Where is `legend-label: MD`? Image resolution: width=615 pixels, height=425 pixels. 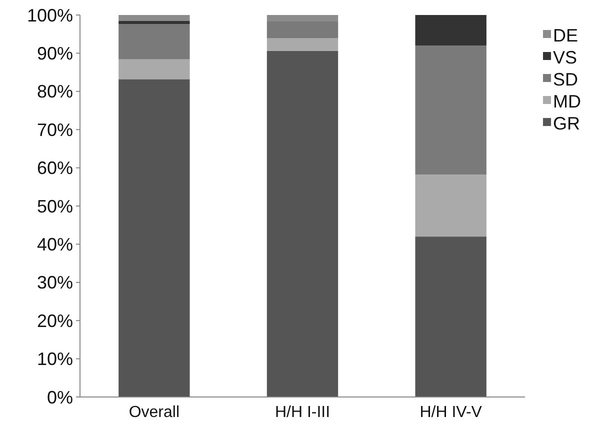
legend-label: MD is located at coordinates (567, 101).